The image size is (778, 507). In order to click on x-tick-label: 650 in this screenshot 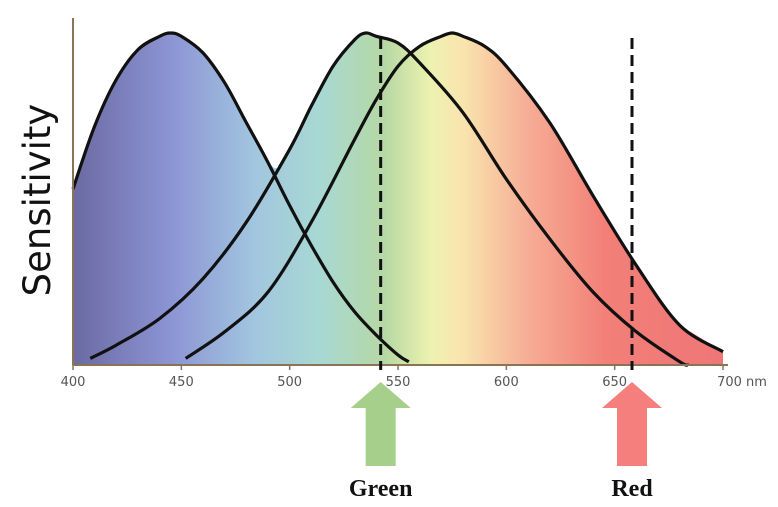, I will do `click(614, 382)`.